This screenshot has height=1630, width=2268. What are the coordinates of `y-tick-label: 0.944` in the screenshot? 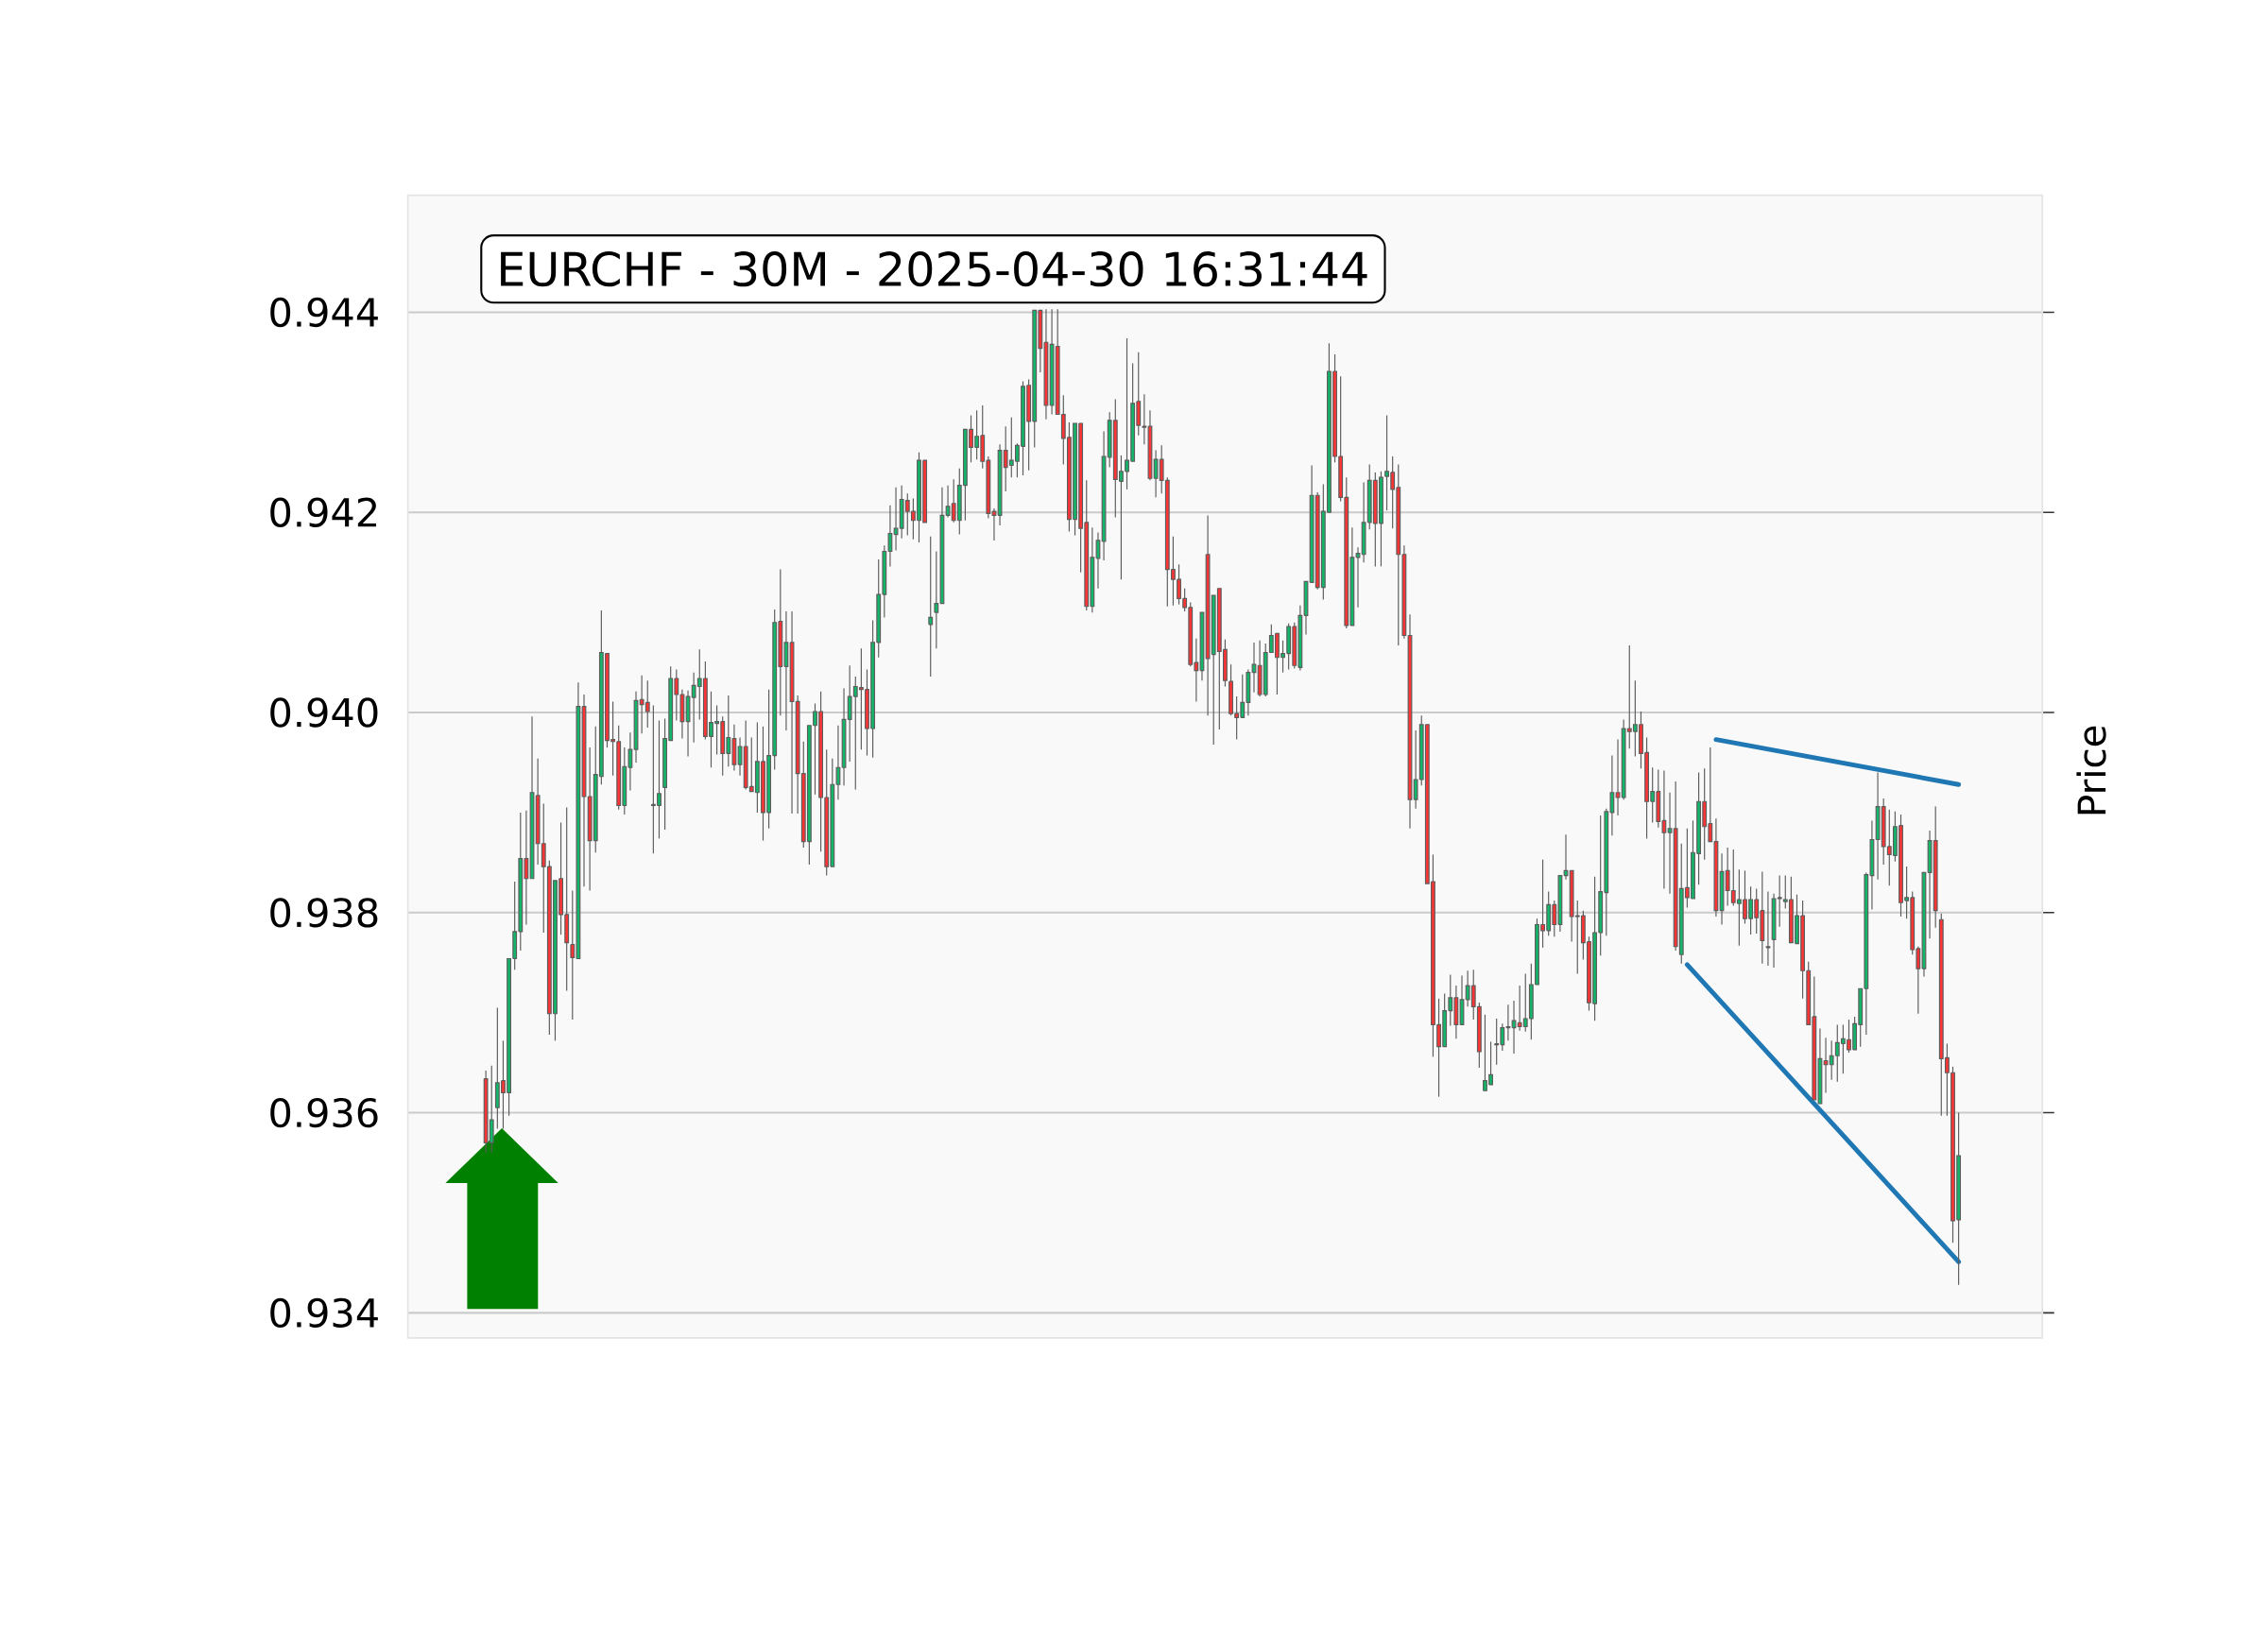 It's located at (324, 312).